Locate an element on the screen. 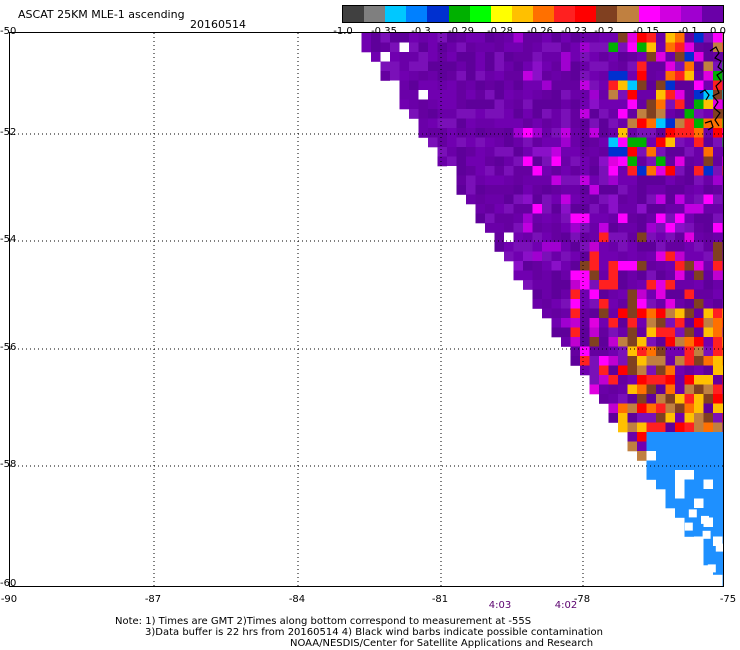  color-swatch is located at coordinates (586, 14).